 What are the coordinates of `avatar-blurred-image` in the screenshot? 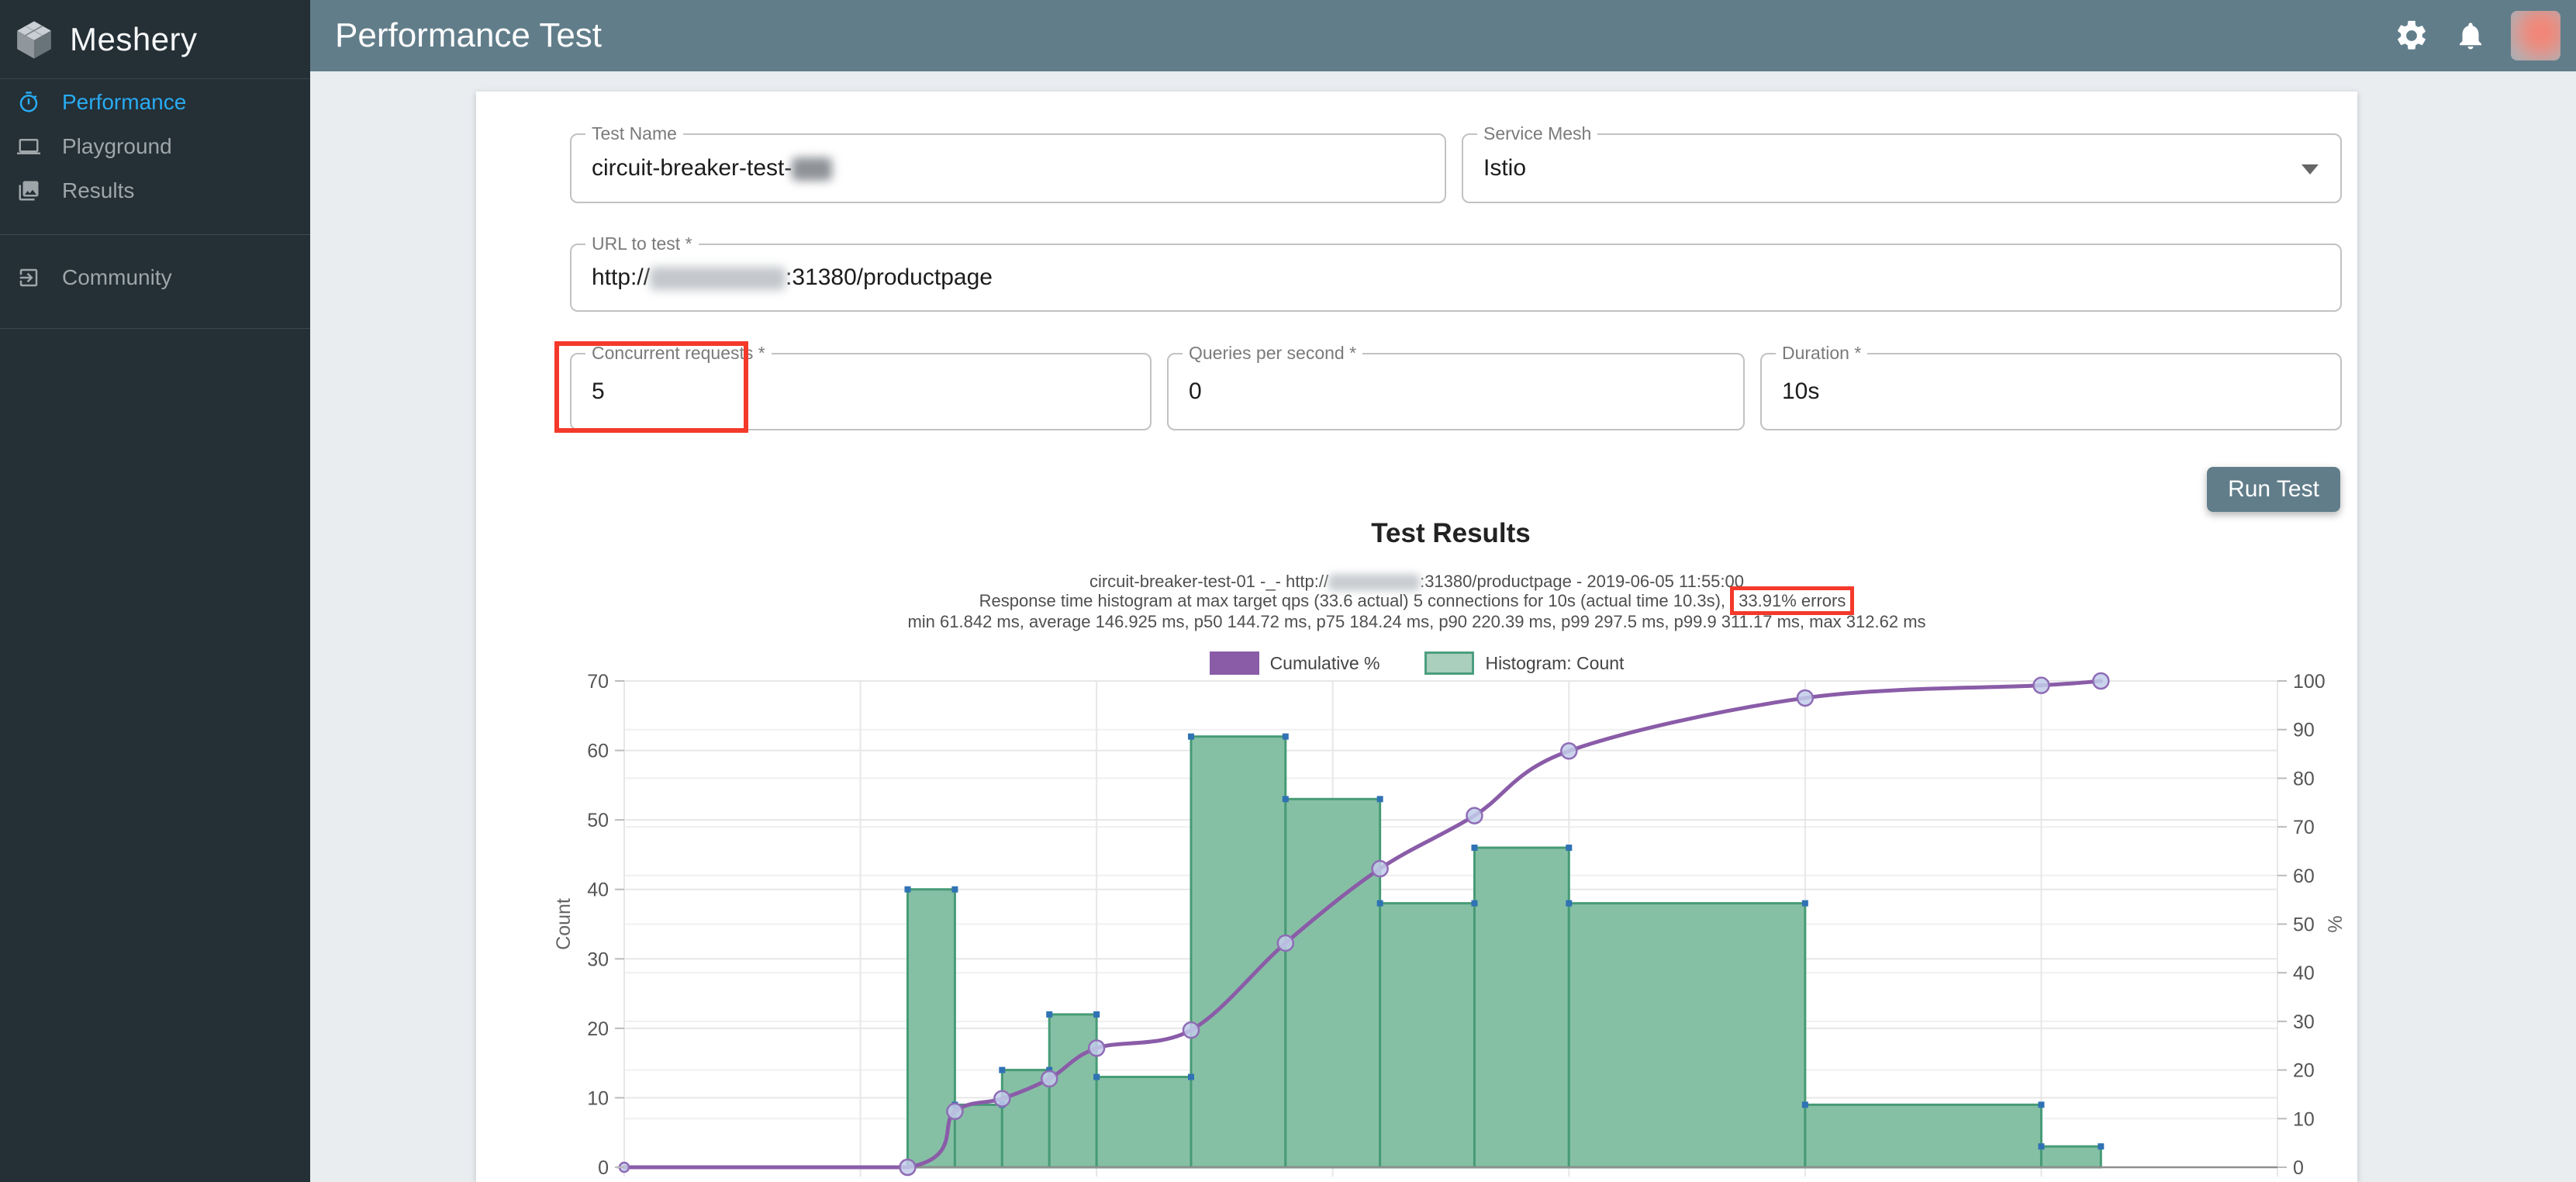 It's located at (2536, 35).